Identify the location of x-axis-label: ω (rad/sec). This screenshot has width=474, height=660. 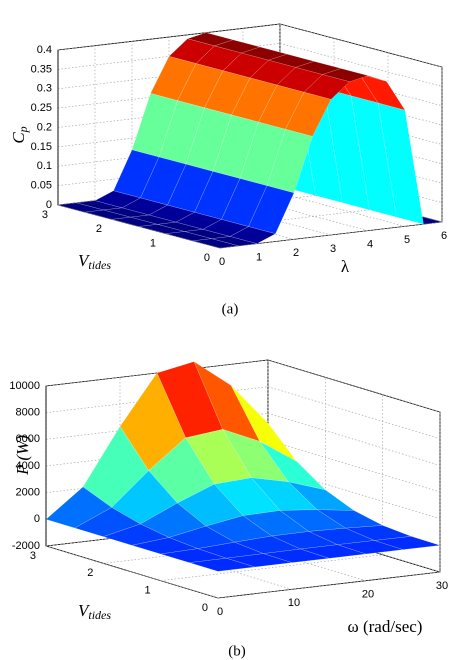
(385, 626).